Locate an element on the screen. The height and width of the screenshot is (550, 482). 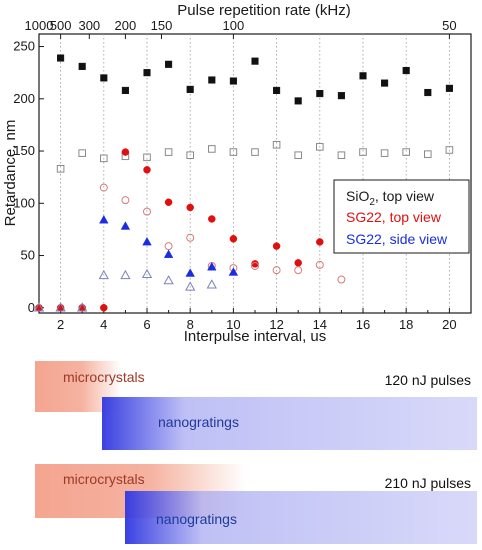
legend-entry-sio2: SiO2, top view is located at coordinates (390, 198).